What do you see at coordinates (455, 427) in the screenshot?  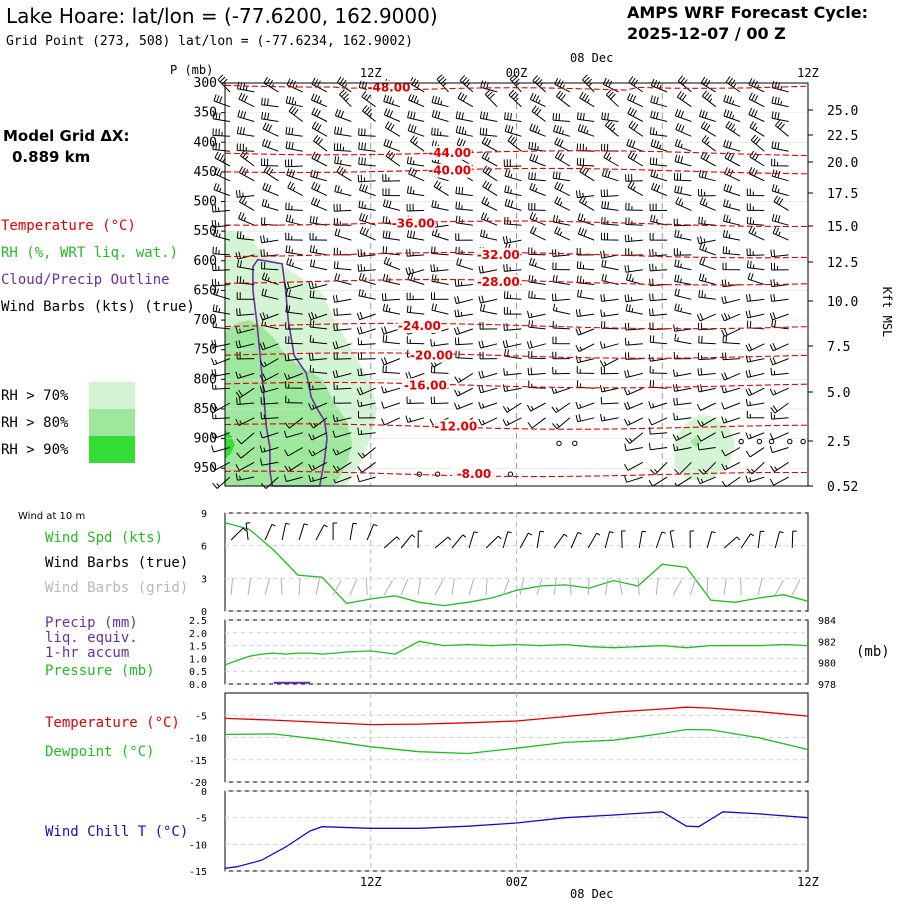 I see `temperature-contour-label: -12.00` at bounding box center [455, 427].